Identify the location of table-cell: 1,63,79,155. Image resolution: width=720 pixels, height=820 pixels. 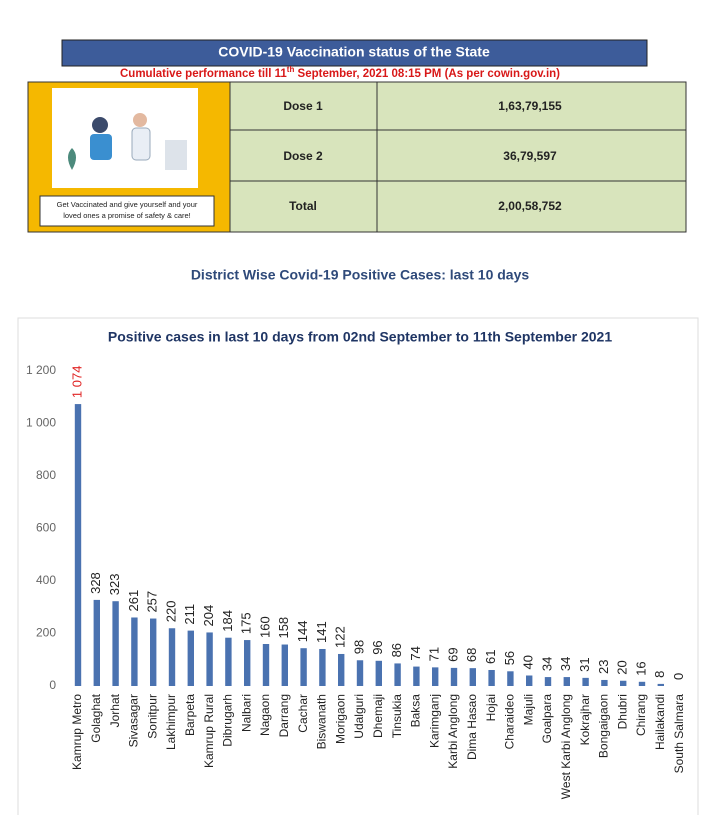
(530, 106).